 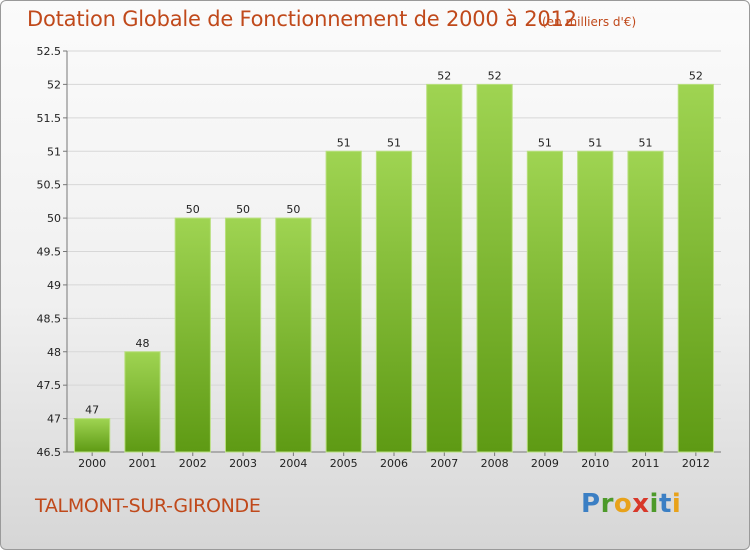 I want to click on logo-letter: P, so click(x=591, y=504).